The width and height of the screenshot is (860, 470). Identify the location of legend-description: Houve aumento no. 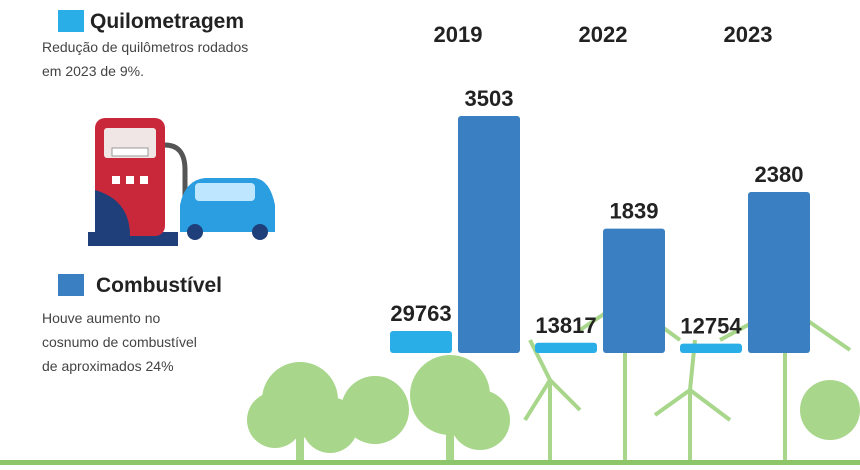
(101, 318).